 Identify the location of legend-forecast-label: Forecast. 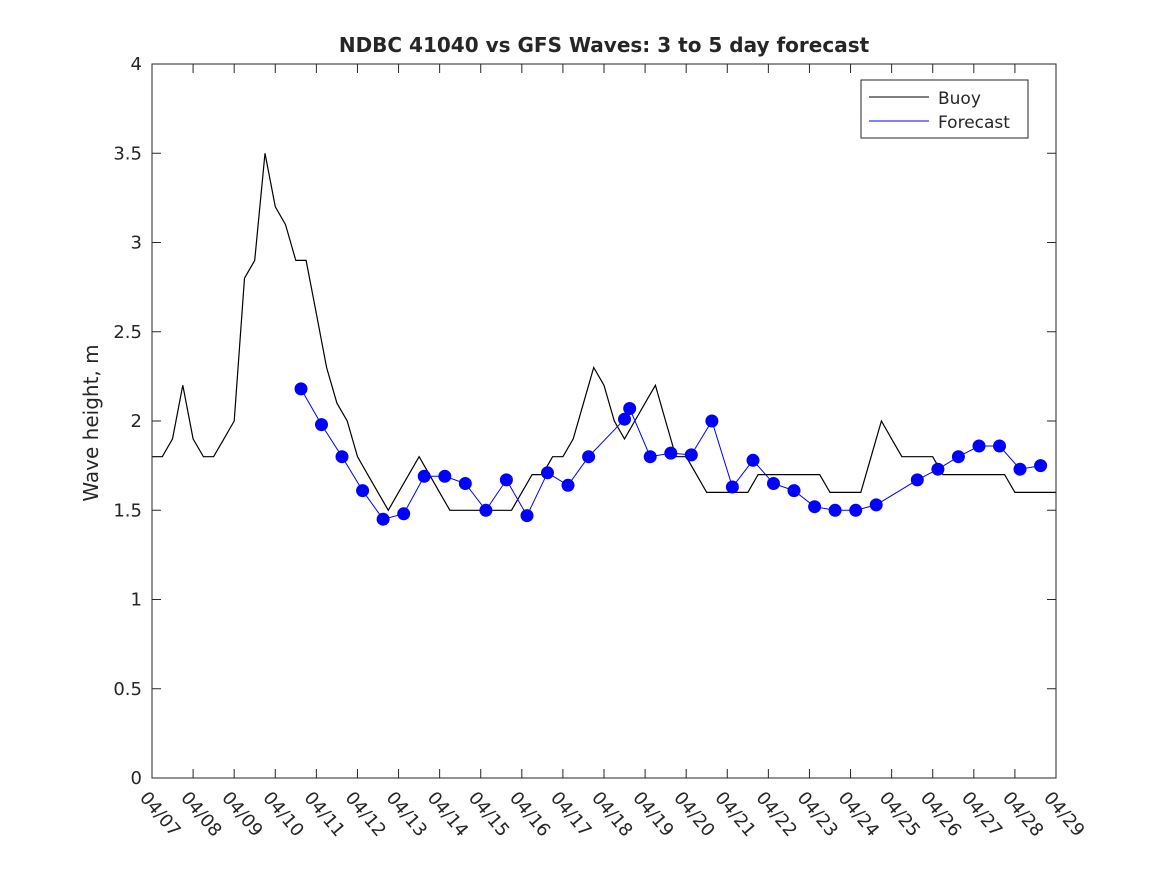
(974, 123).